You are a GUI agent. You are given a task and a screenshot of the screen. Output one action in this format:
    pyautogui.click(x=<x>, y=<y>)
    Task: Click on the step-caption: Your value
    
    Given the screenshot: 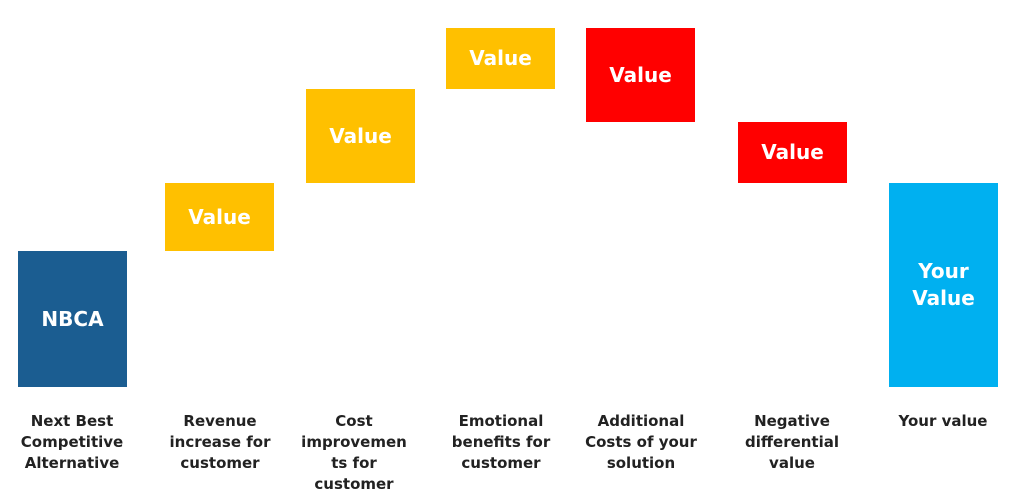 What is the action you would take?
    pyautogui.click(x=942, y=421)
    